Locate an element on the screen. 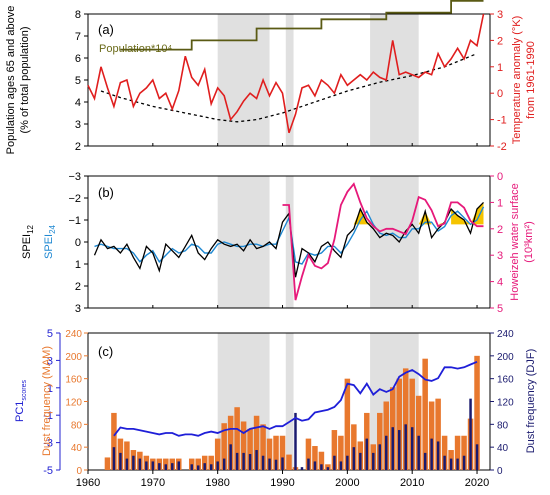 The height and width of the screenshot is (495, 550). b-left-tick-label: −3 is located at coordinates (74, 177).